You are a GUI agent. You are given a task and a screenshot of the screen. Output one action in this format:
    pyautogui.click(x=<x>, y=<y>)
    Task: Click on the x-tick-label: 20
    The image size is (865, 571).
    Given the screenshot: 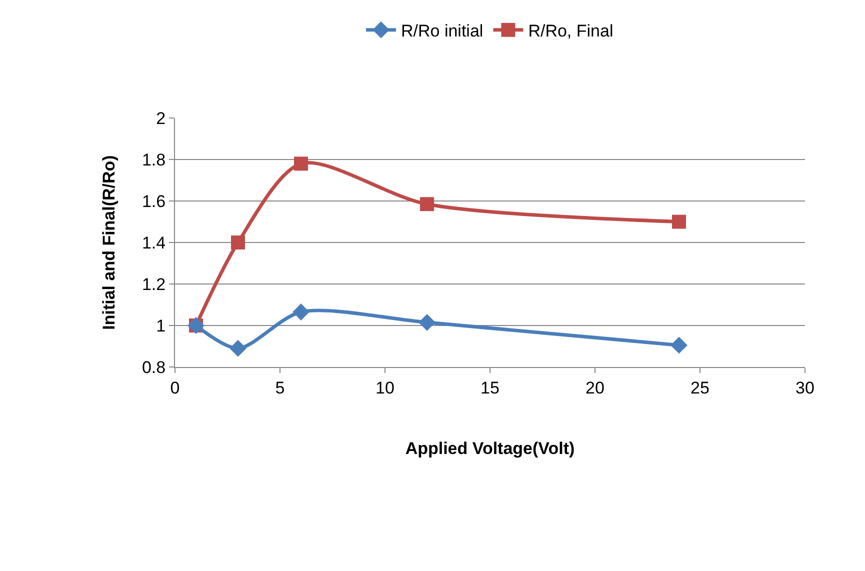 What is the action you would take?
    pyautogui.click(x=595, y=388)
    